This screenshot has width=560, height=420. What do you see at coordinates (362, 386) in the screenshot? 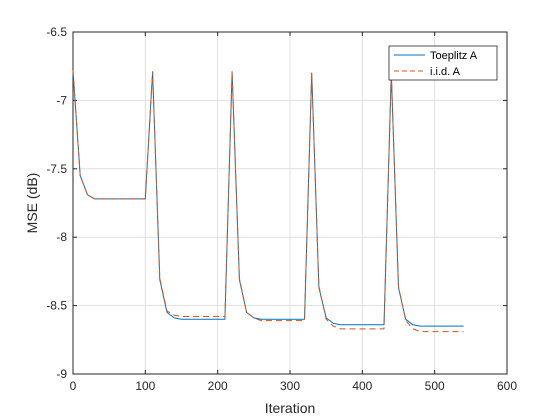
I see `x-tick-label: 400` at bounding box center [362, 386].